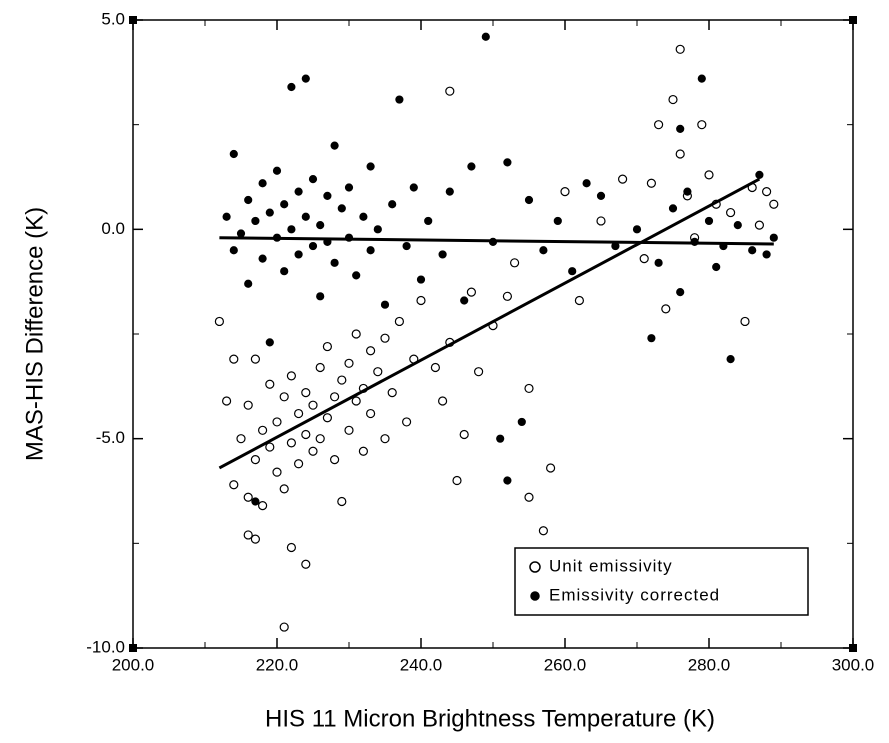  Describe the element at coordinates (496, 241) in the screenshot. I see `fit-line` at that location.